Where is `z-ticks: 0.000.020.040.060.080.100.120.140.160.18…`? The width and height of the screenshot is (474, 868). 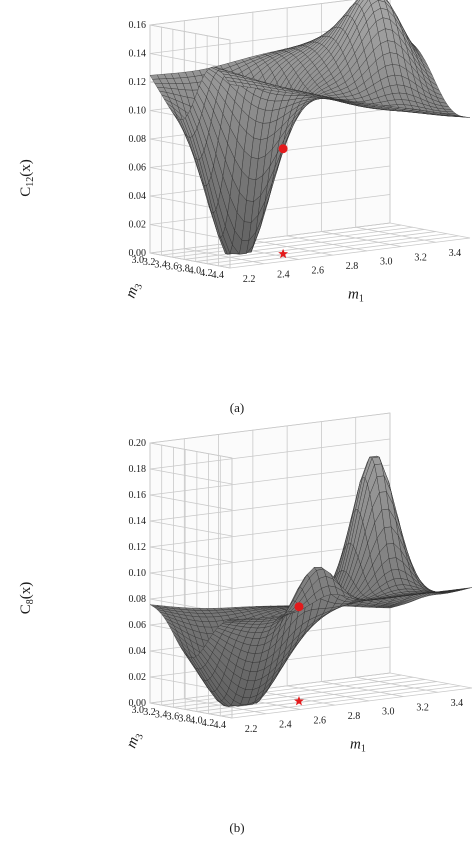 z-ticks: 0.000.020.040.060.080.100.120.140.160.18… is located at coordinates (138, 573).